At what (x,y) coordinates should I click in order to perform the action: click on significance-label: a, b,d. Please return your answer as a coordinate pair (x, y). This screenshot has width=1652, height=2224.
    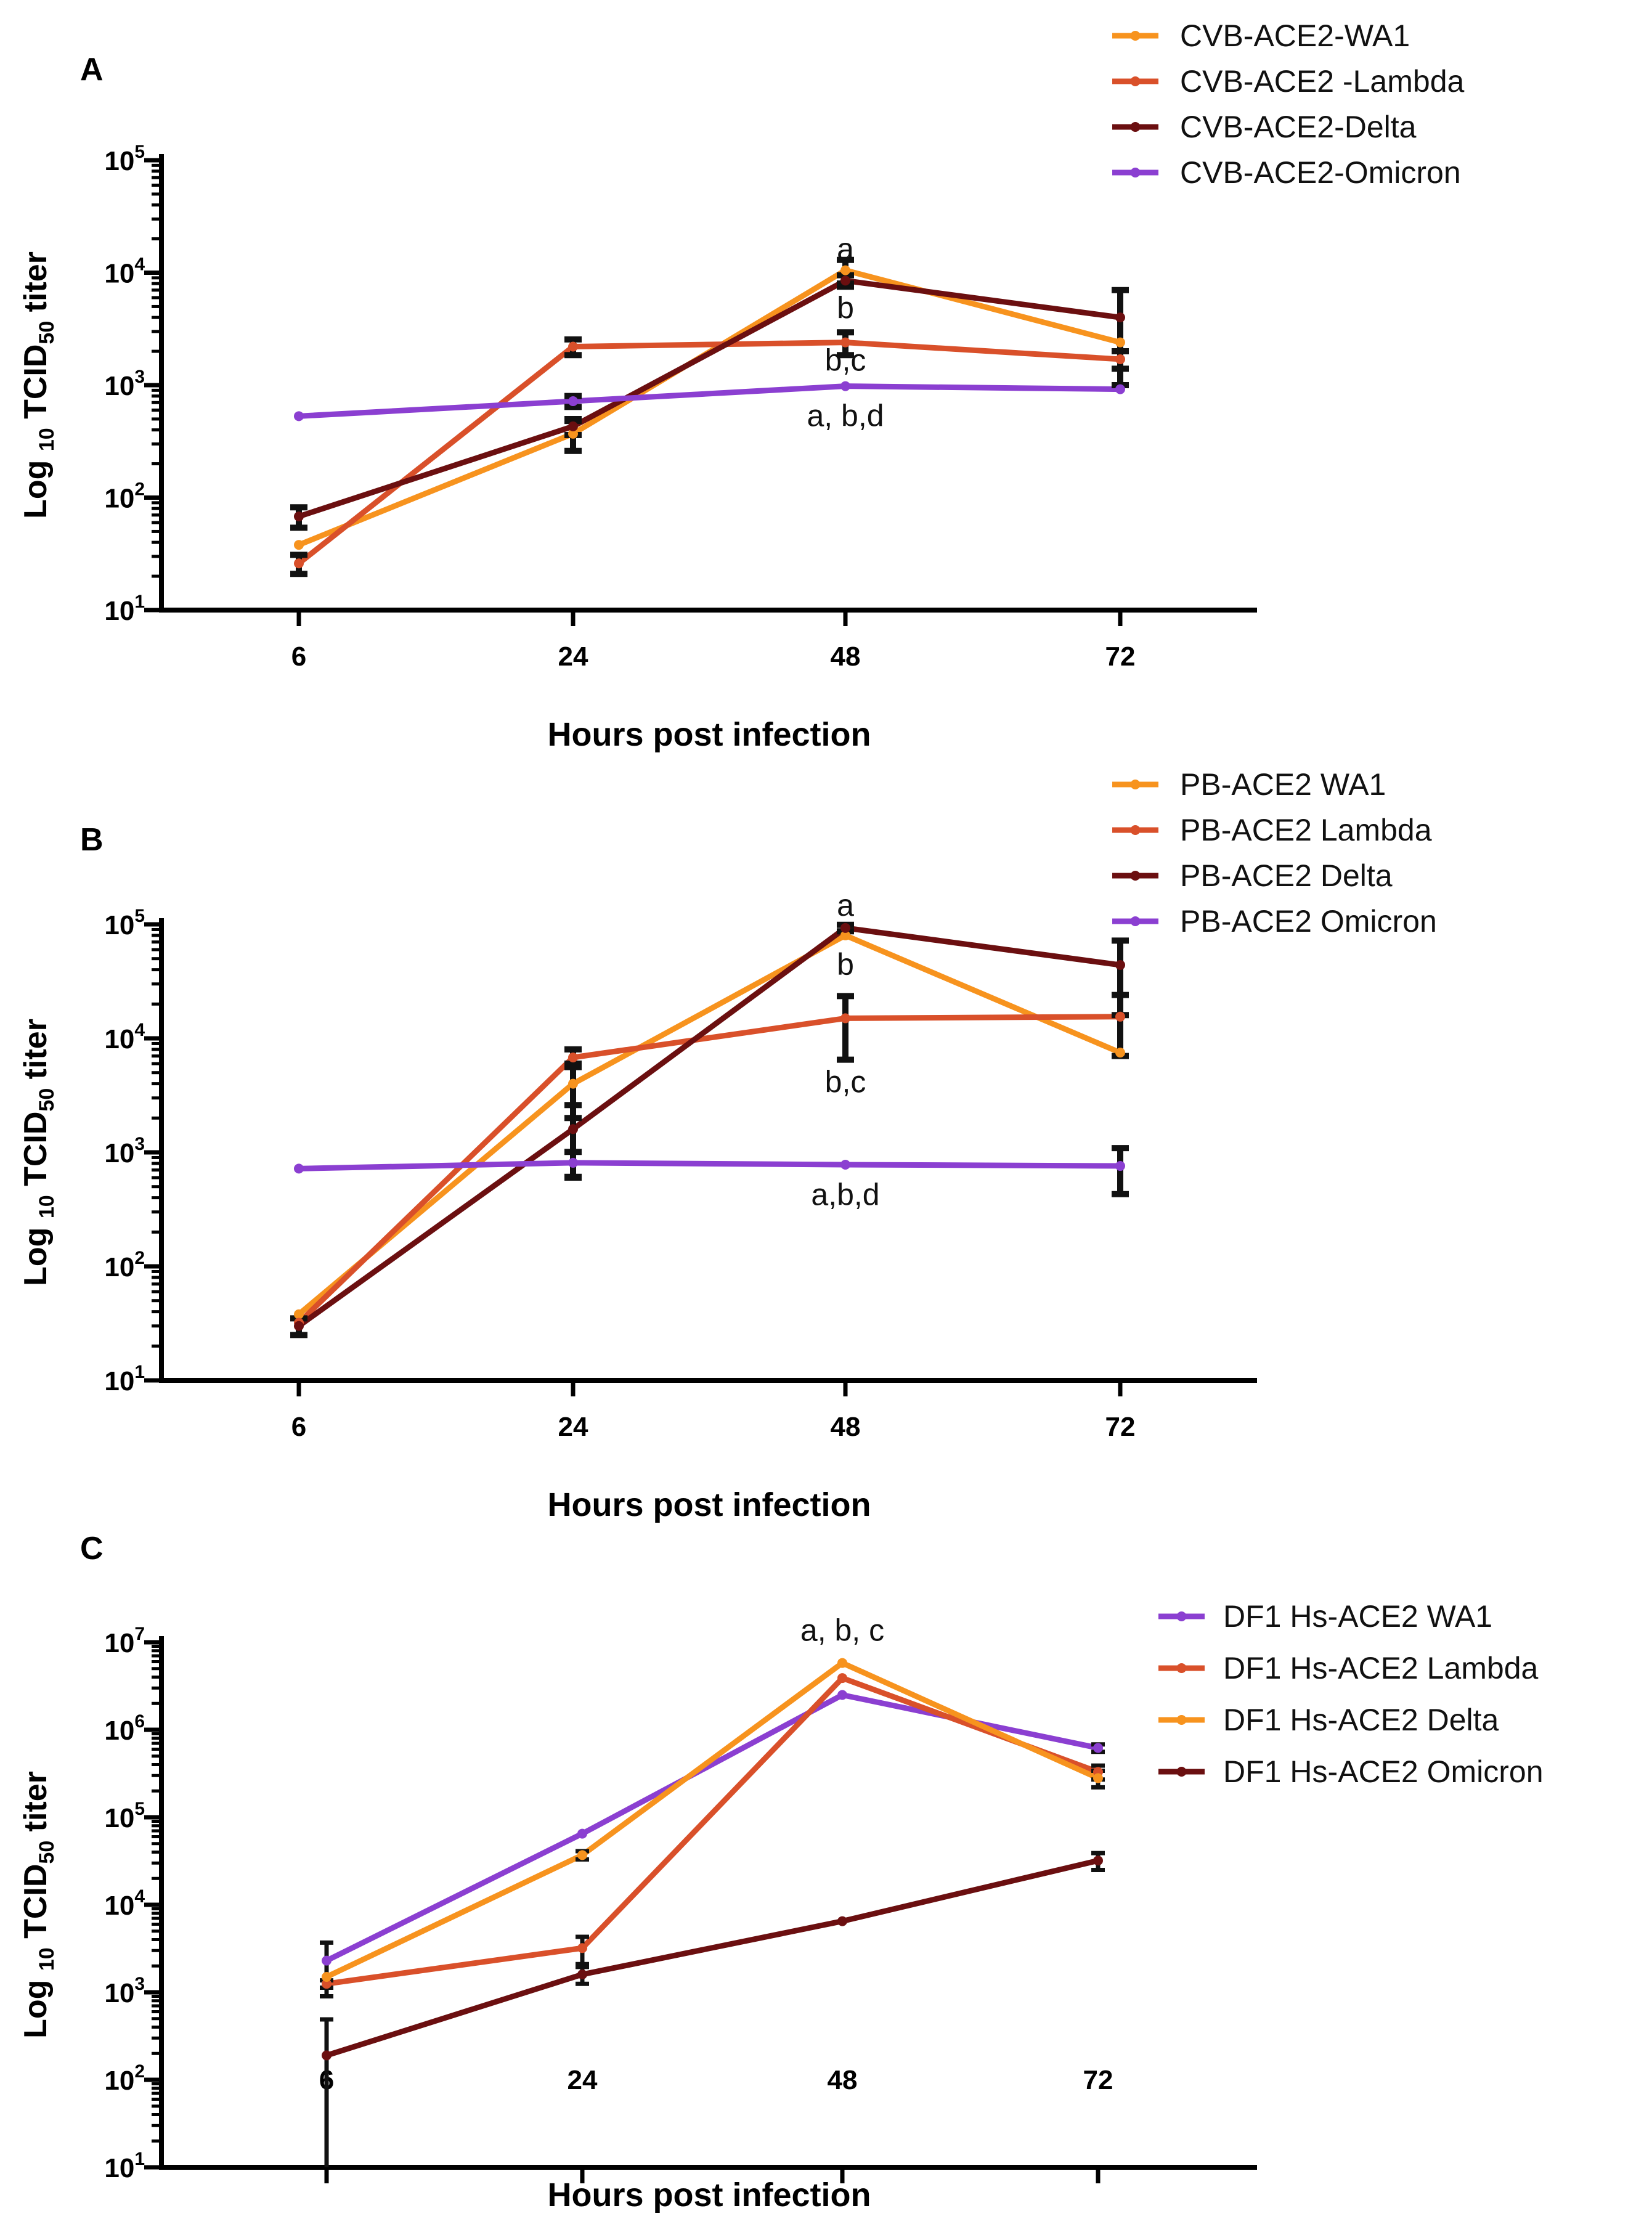
    Looking at the image, I should click on (845, 415).